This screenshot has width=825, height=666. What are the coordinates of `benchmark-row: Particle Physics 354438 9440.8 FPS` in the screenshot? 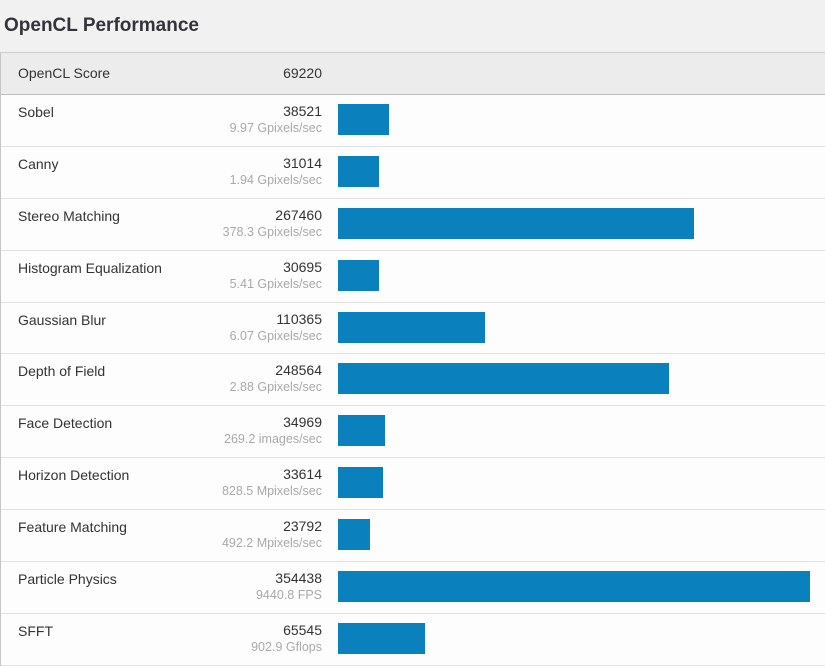 It's located at (413, 588).